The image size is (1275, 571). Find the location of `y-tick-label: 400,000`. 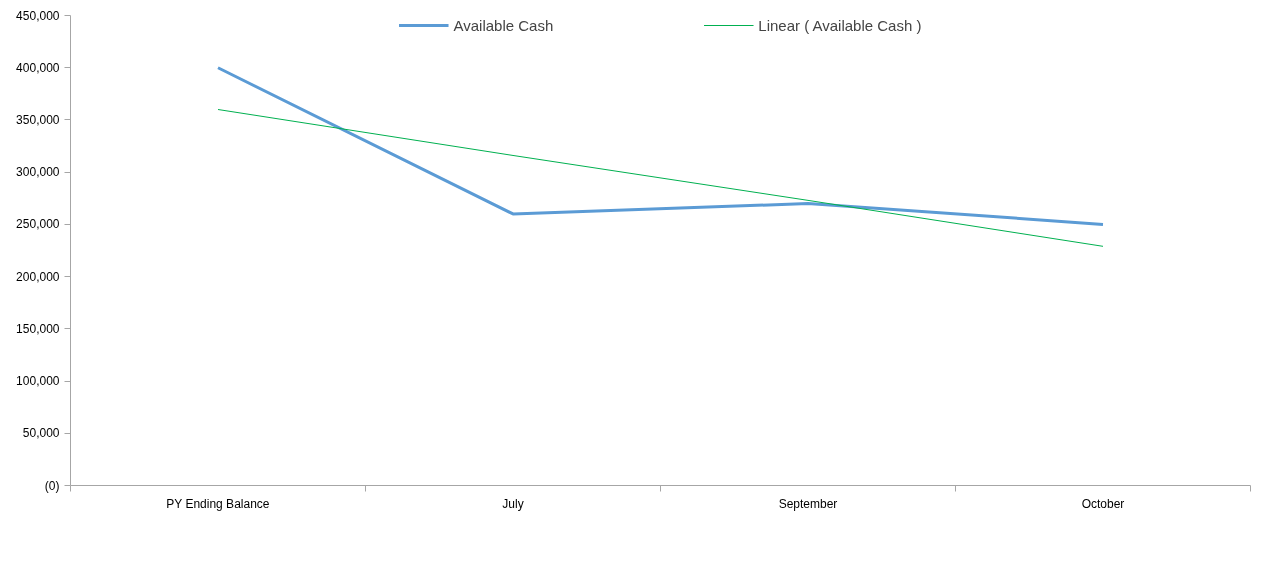

y-tick-label: 400,000 is located at coordinates (38, 67).